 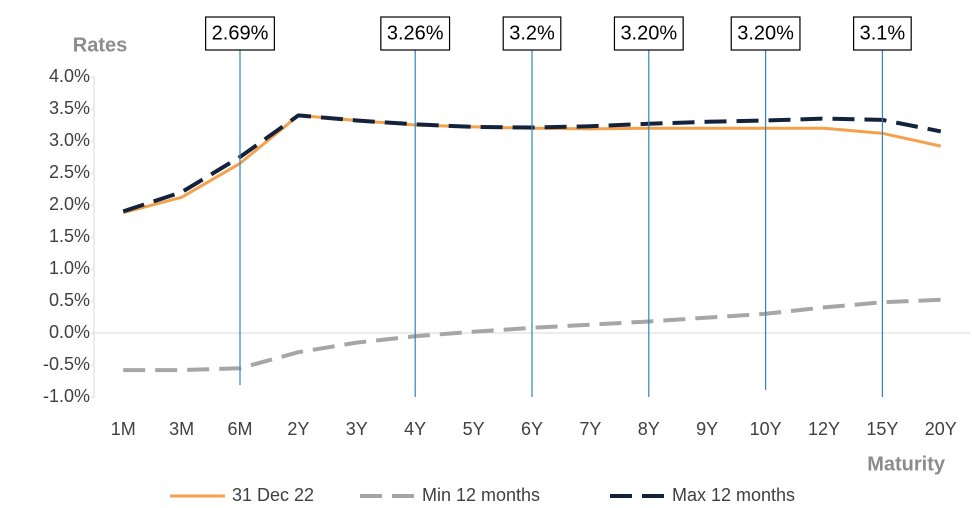 I want to click on y-tick-label: 2.5%, so click(x=69, y=172).